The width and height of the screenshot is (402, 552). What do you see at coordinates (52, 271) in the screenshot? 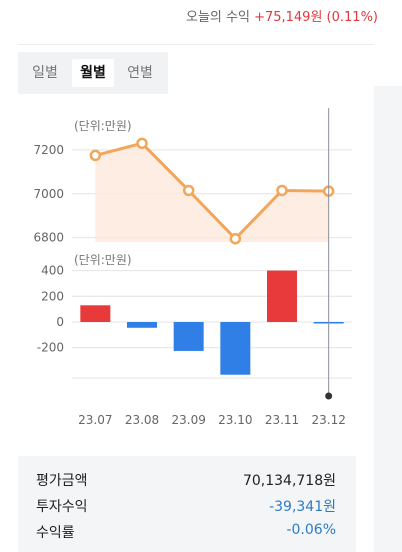
I see `bar-tick-label: 400` at bounding box center [52, 271].